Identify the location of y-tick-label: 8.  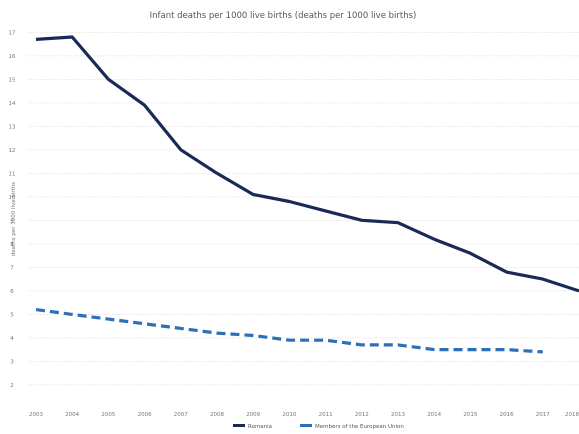
(12, 245).